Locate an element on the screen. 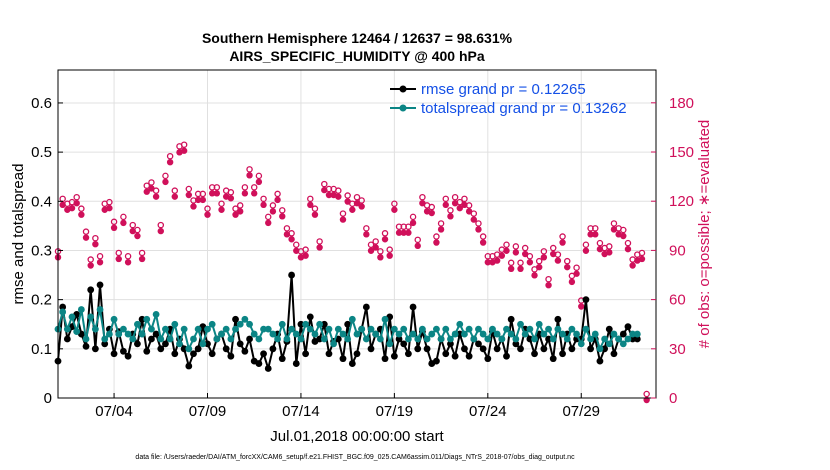  x-tick-label: 07/04 is located at coordinates (114, 411).